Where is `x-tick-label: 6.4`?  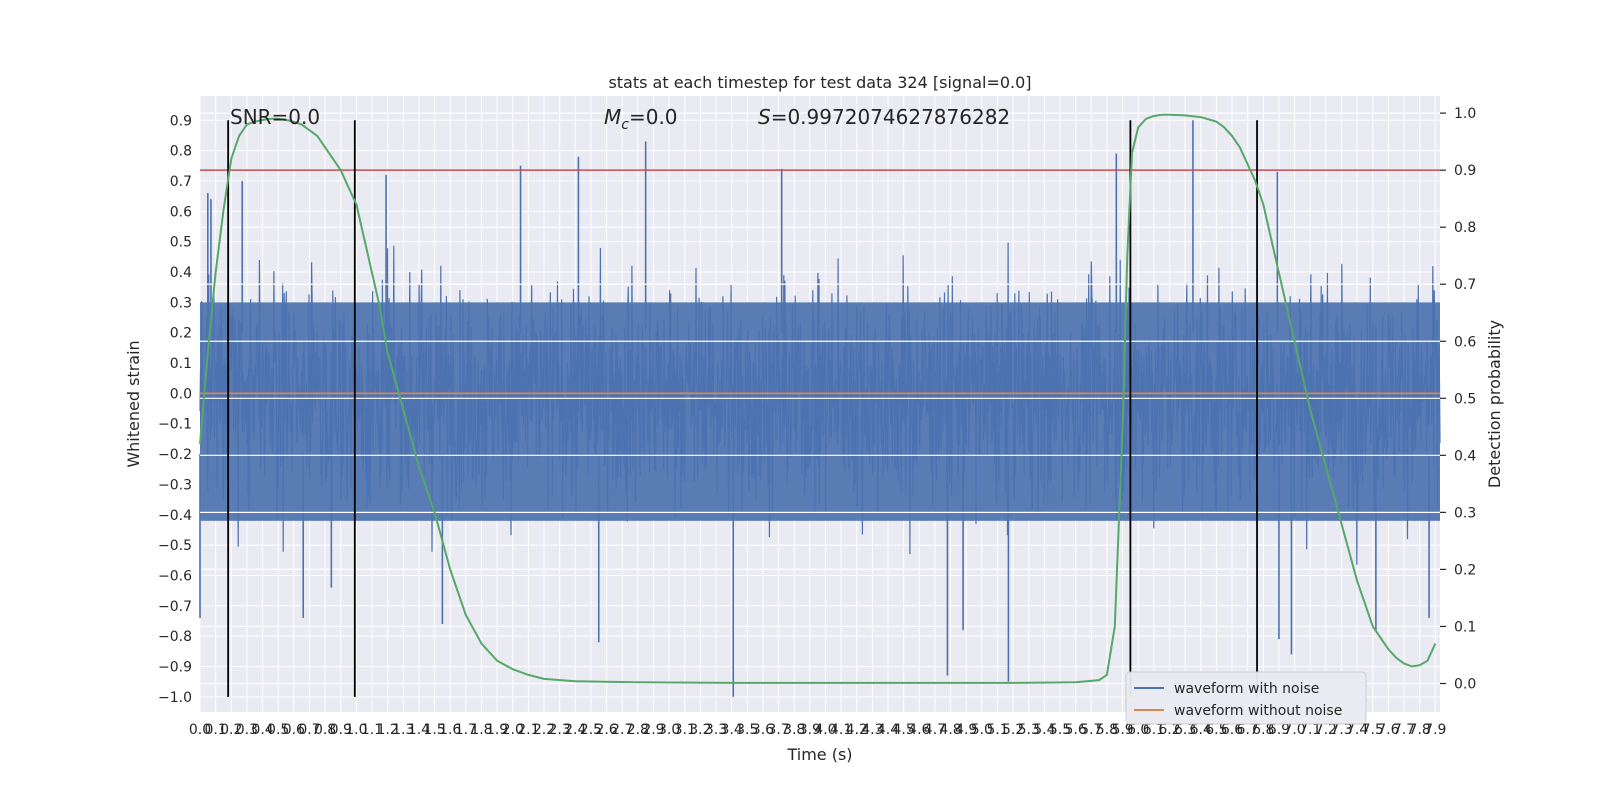
x-tick-label: 6.4 is located at coordinates (1201, 730).